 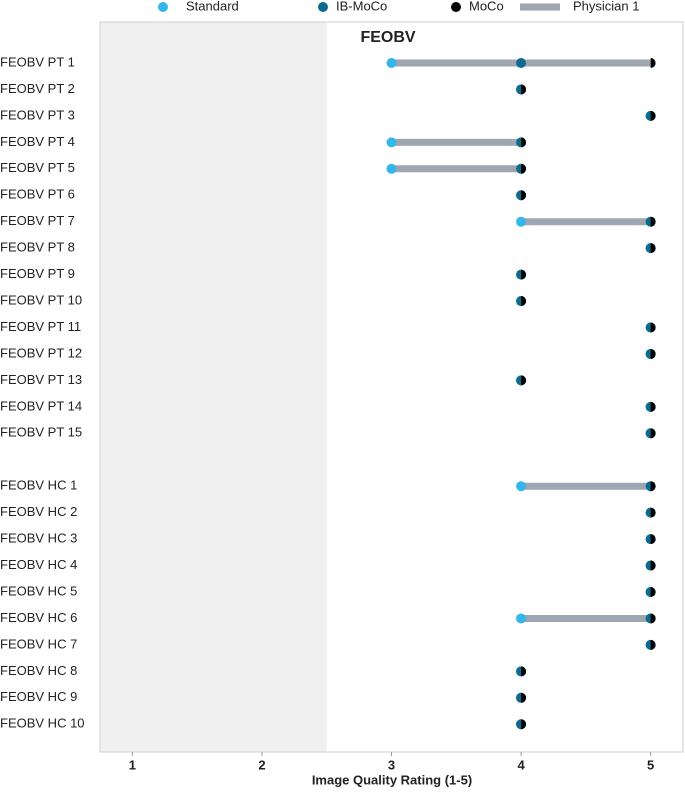 I want to click on legend-label: Standard, so click(x=212, y=6).